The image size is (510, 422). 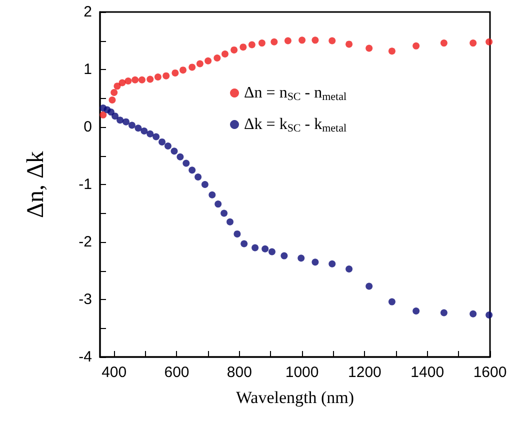 What do you see at coordinates (88, 69) in the screenshot?
I see `y-tick-label: 1` at bounding box center [88, 69].